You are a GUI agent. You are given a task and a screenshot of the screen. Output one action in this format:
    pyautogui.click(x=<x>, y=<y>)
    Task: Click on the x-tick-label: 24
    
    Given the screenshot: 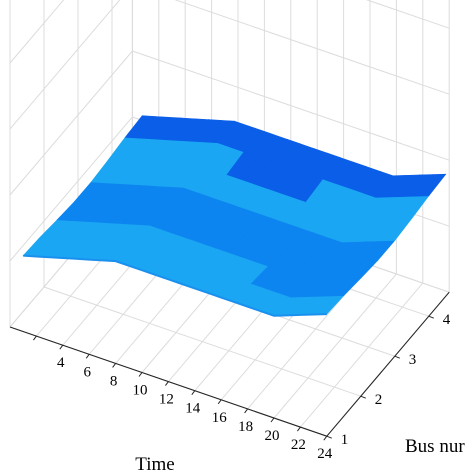 What is the action you would take?
    pyautogui.click(x=325, y=454)
    